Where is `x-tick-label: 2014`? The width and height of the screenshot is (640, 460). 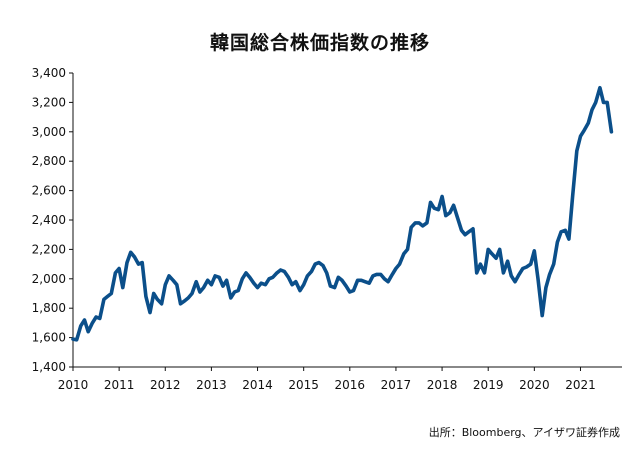 x-tick-label: 2014 is located at coordinates (257, 385).